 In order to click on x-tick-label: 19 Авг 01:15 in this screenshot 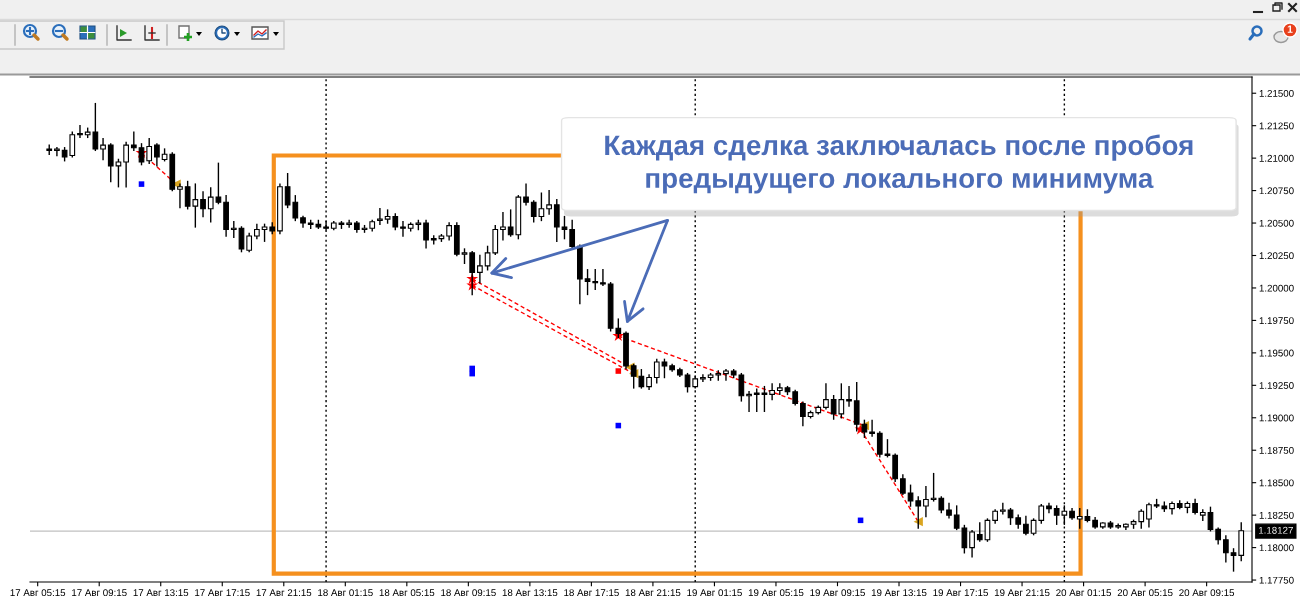, I will do `click(714, 593)`.